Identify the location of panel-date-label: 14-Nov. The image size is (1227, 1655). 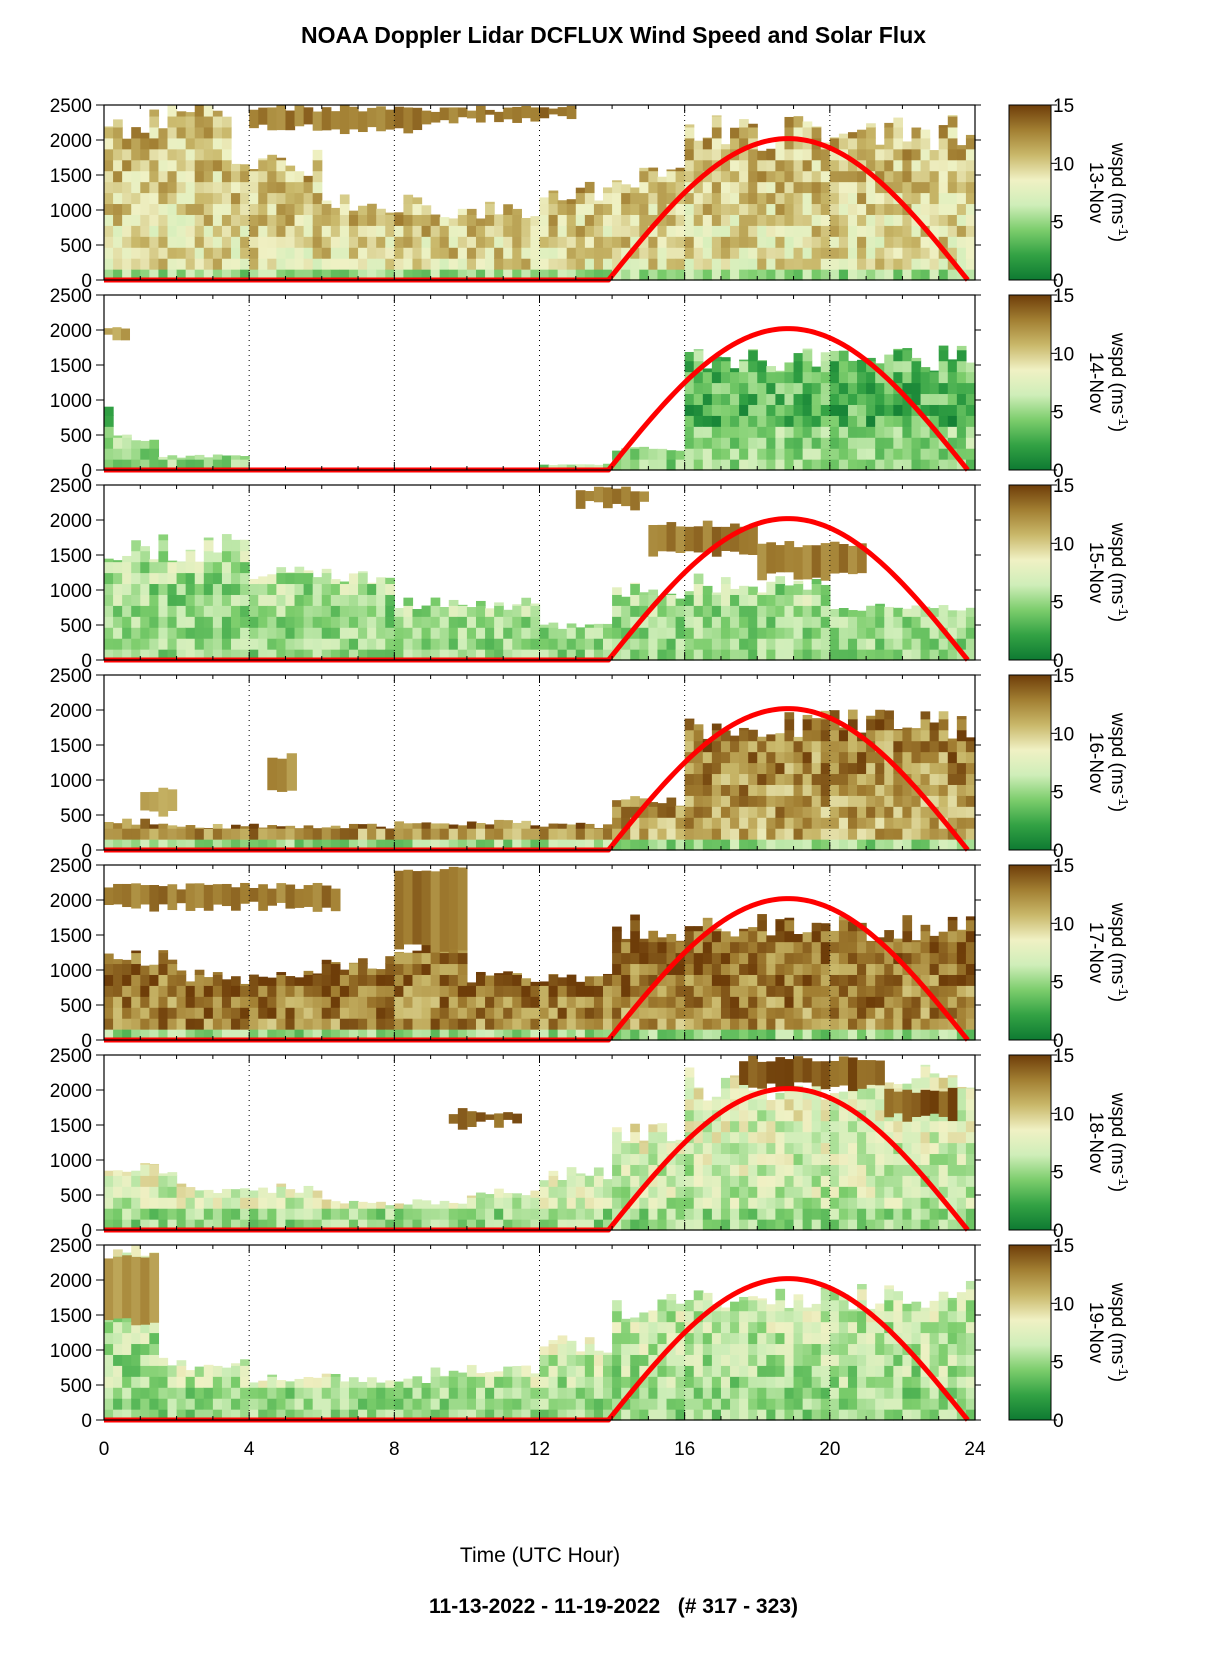
(1095, 383).